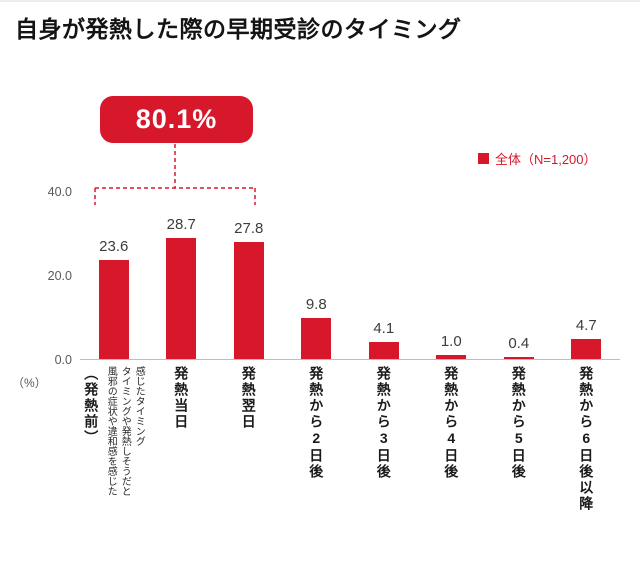 This screenshot has width=640, height=584. Describe the element at coordinates (586, 439) in the screenshot. I see `x-axis-label: 発熱から6日後以降` at that location.